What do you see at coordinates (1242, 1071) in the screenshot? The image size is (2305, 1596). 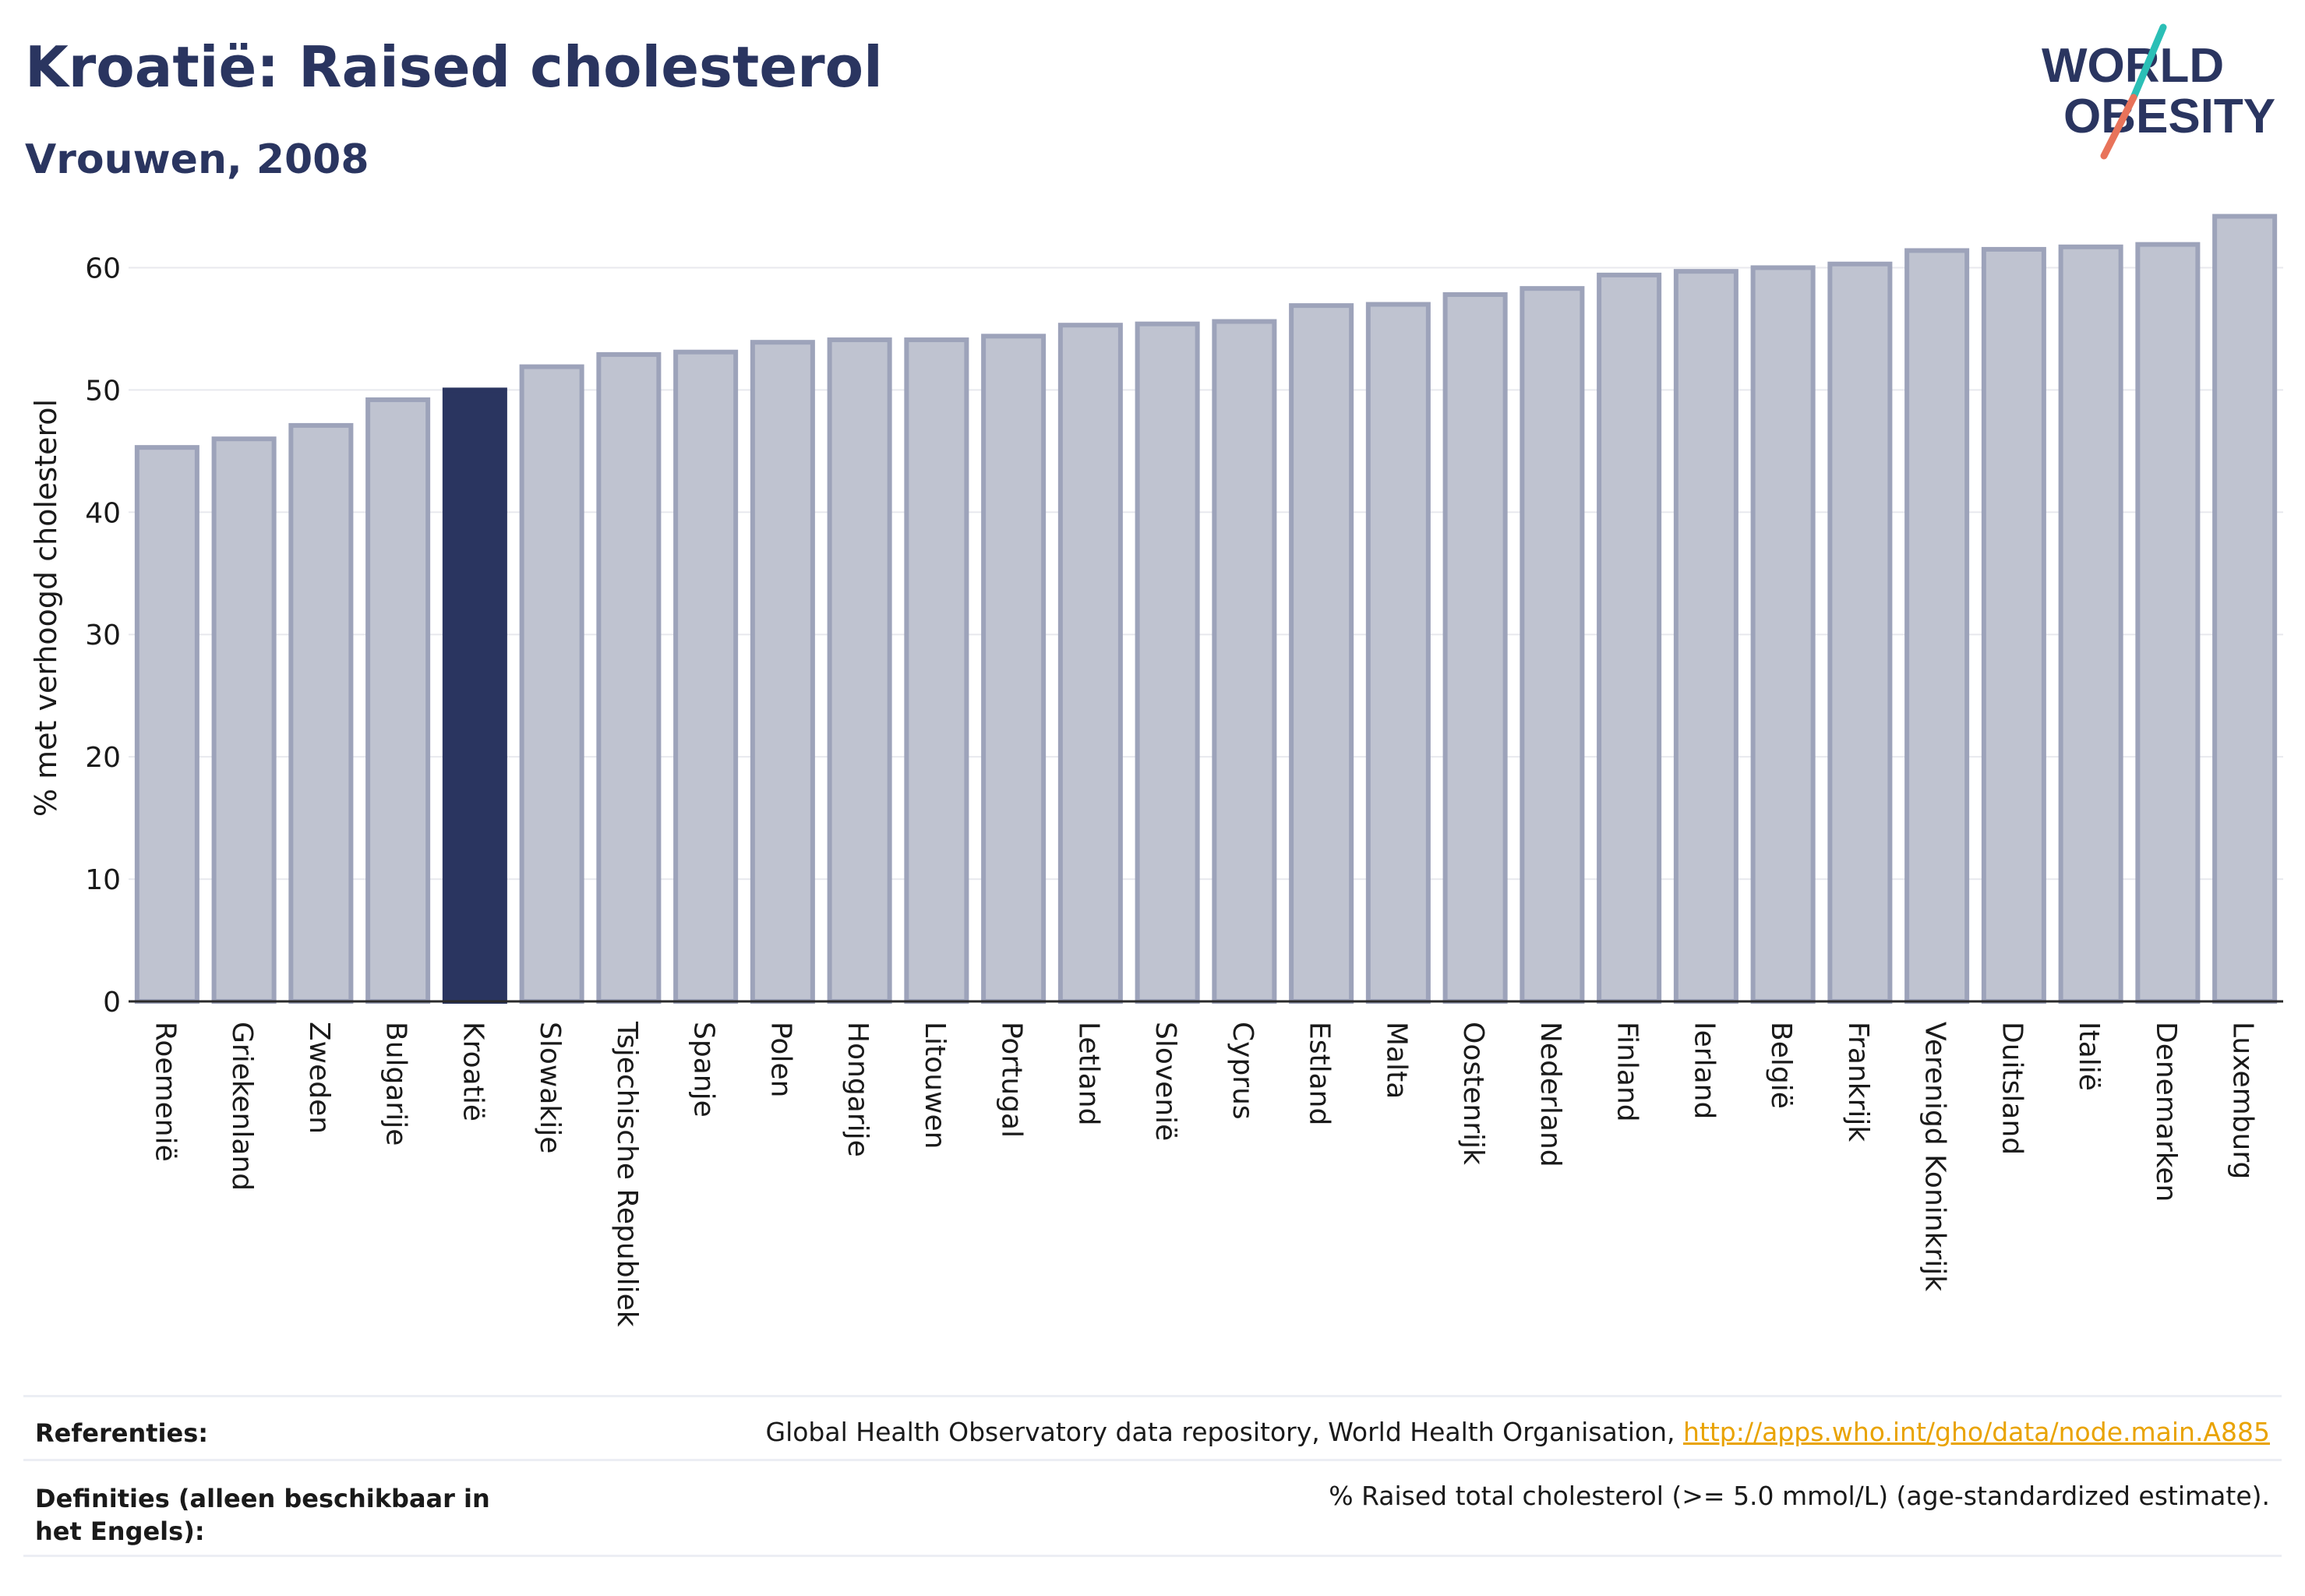 I see `x-tick-label: Cyprus` at bounding box center [1242, 1071].